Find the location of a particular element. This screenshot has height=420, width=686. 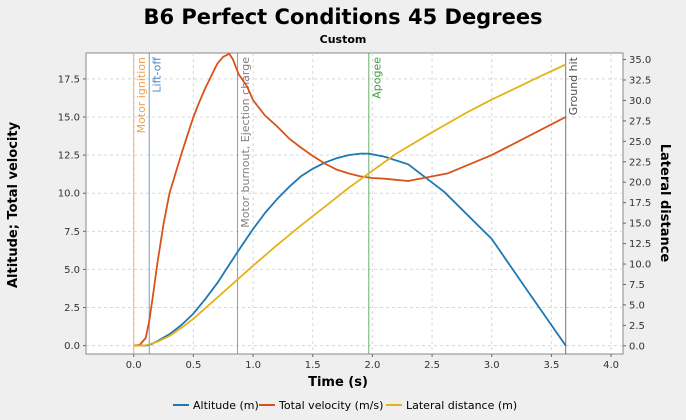

y-left-tick-label: 7.5 is located at coordinates (72, 232).